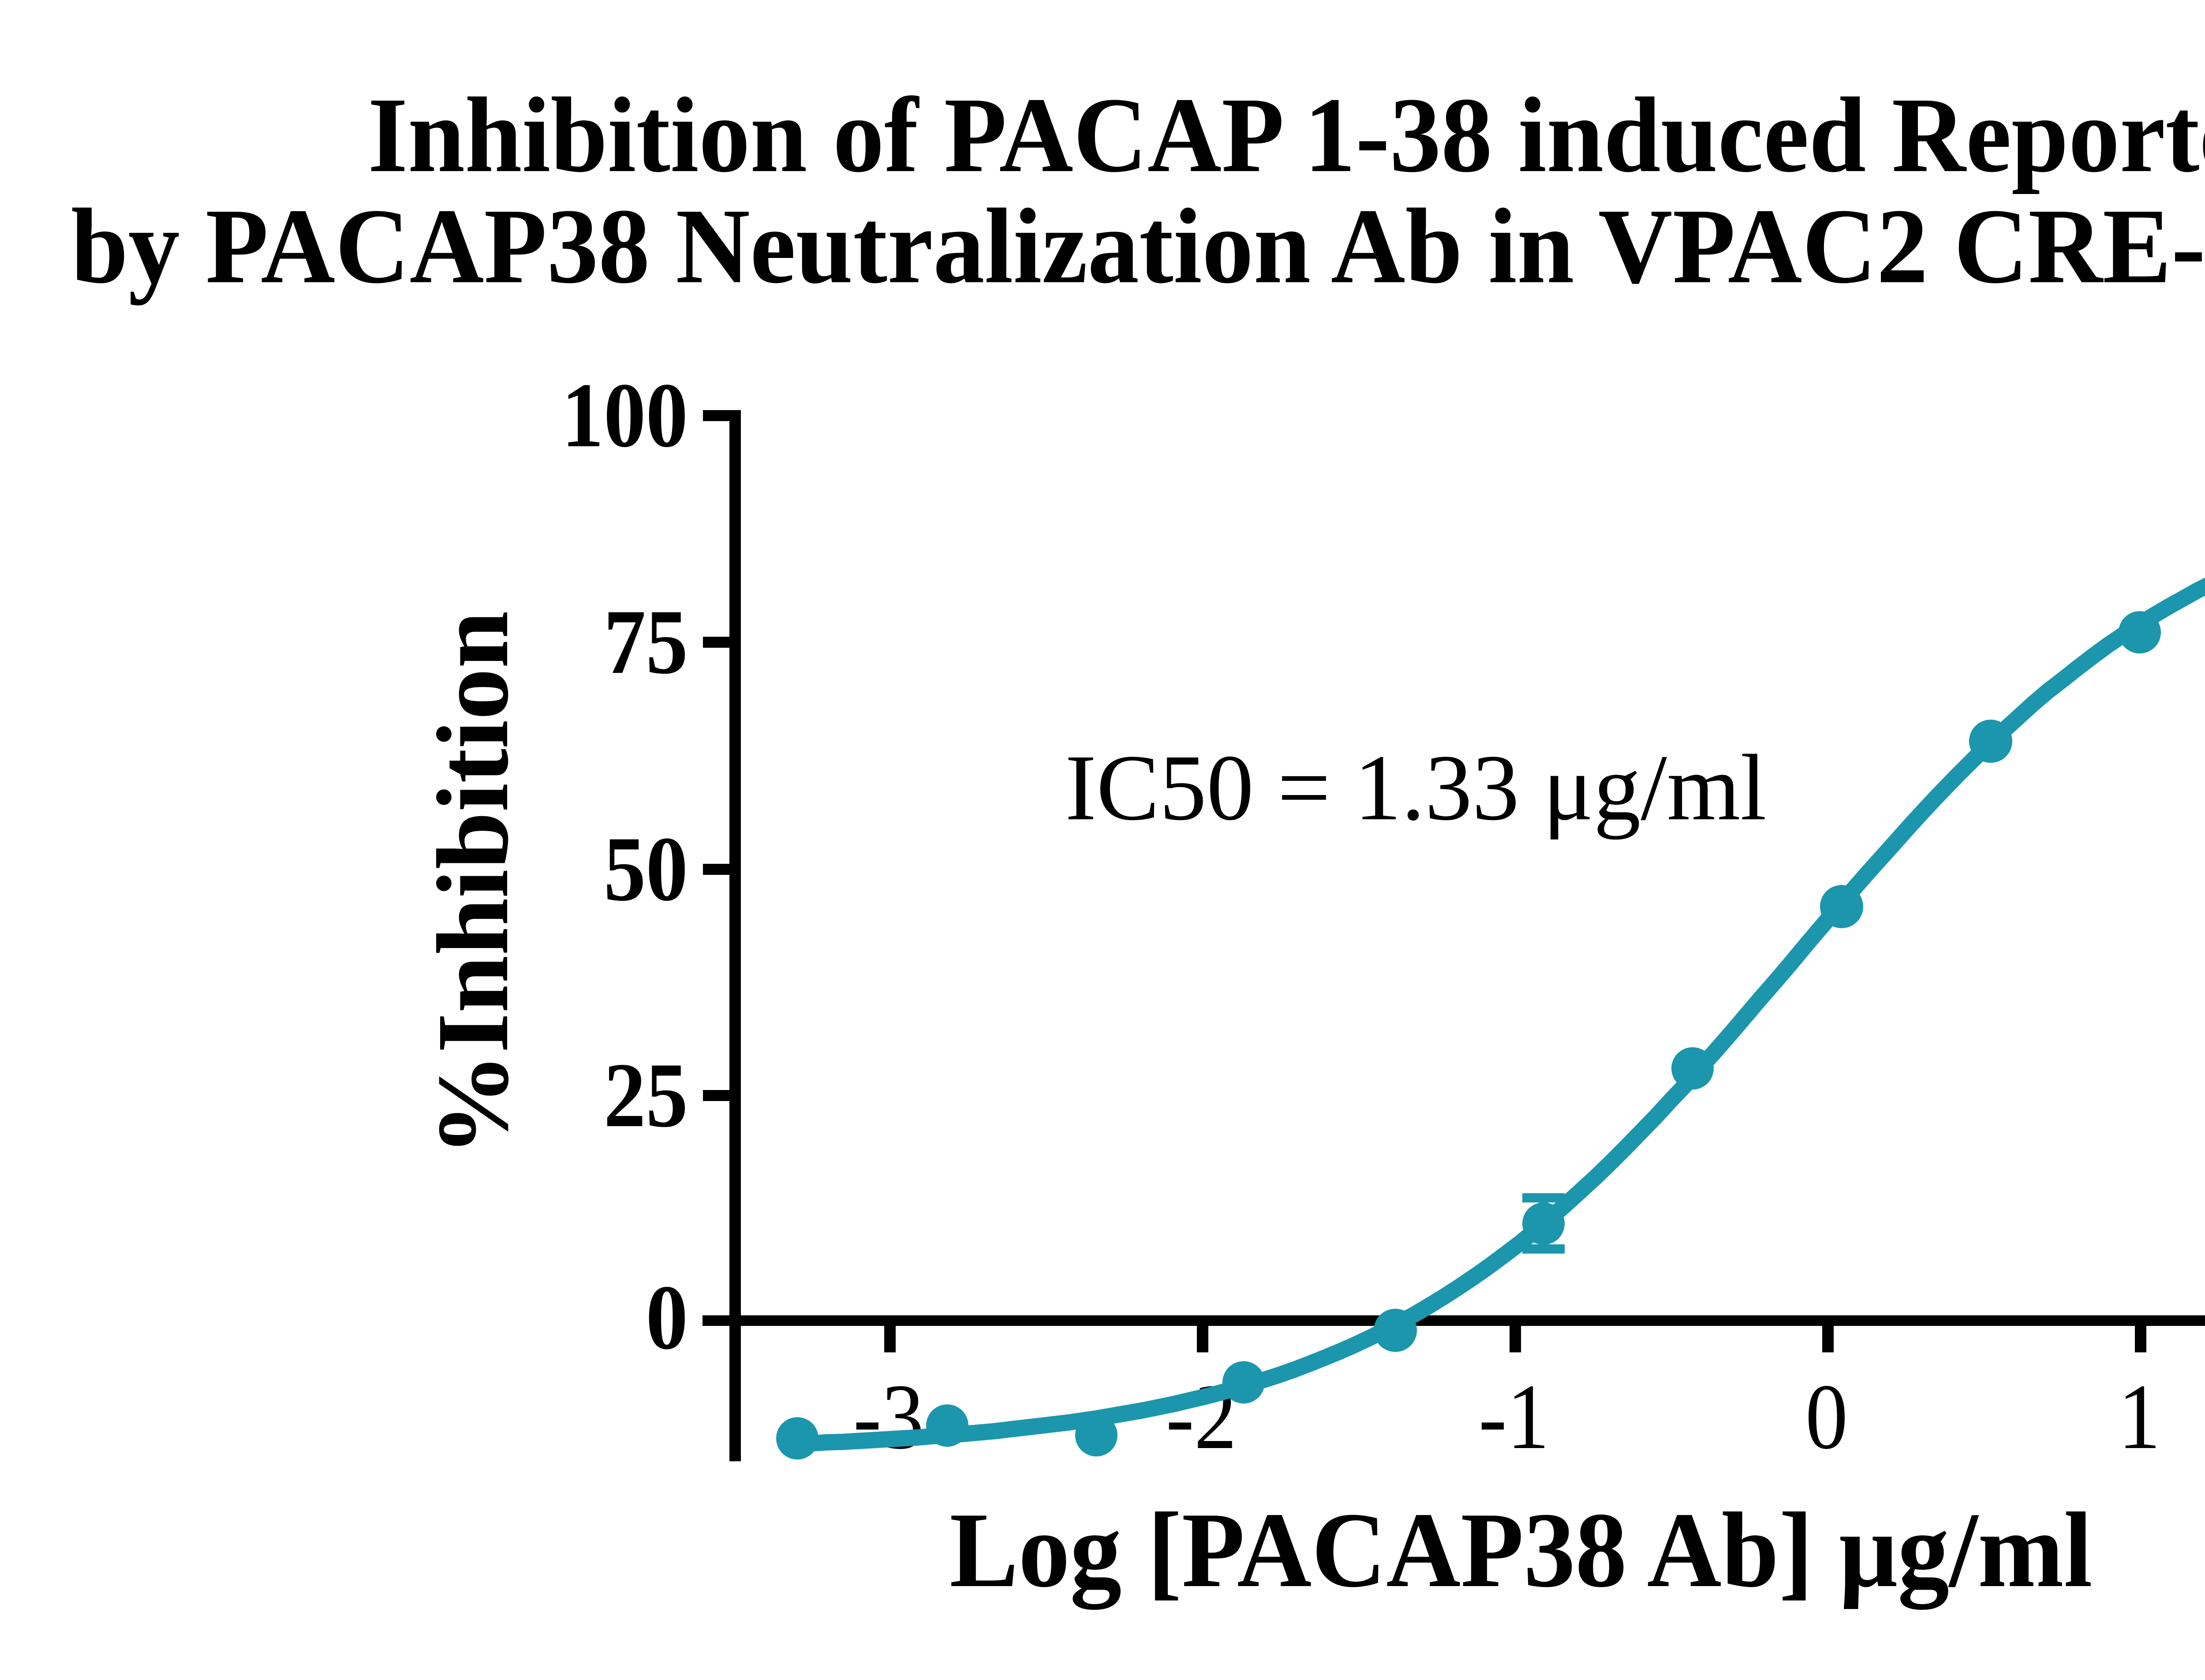  I want to click on svg-text: -1, so click(1514, 1416).